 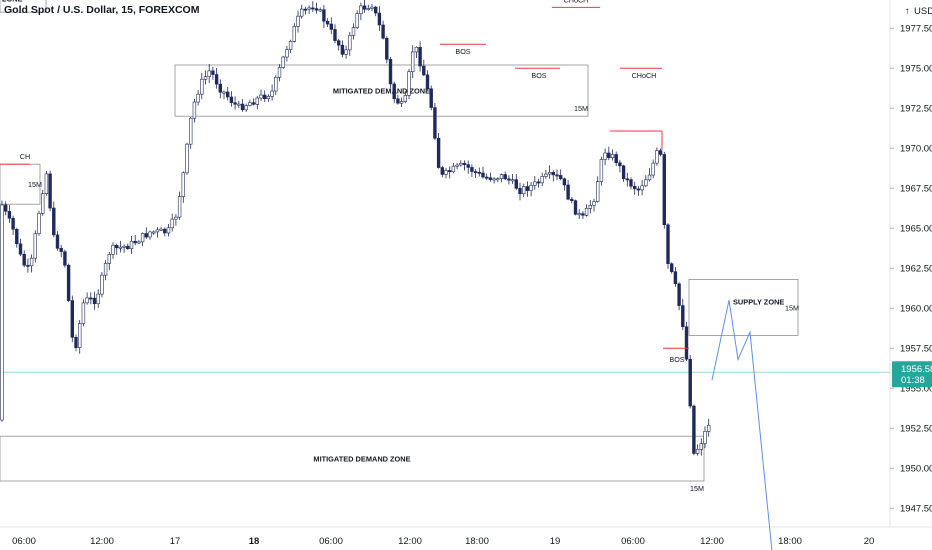 I want to click on y-tick-label: 1955.00, so click(x=916, y=389).